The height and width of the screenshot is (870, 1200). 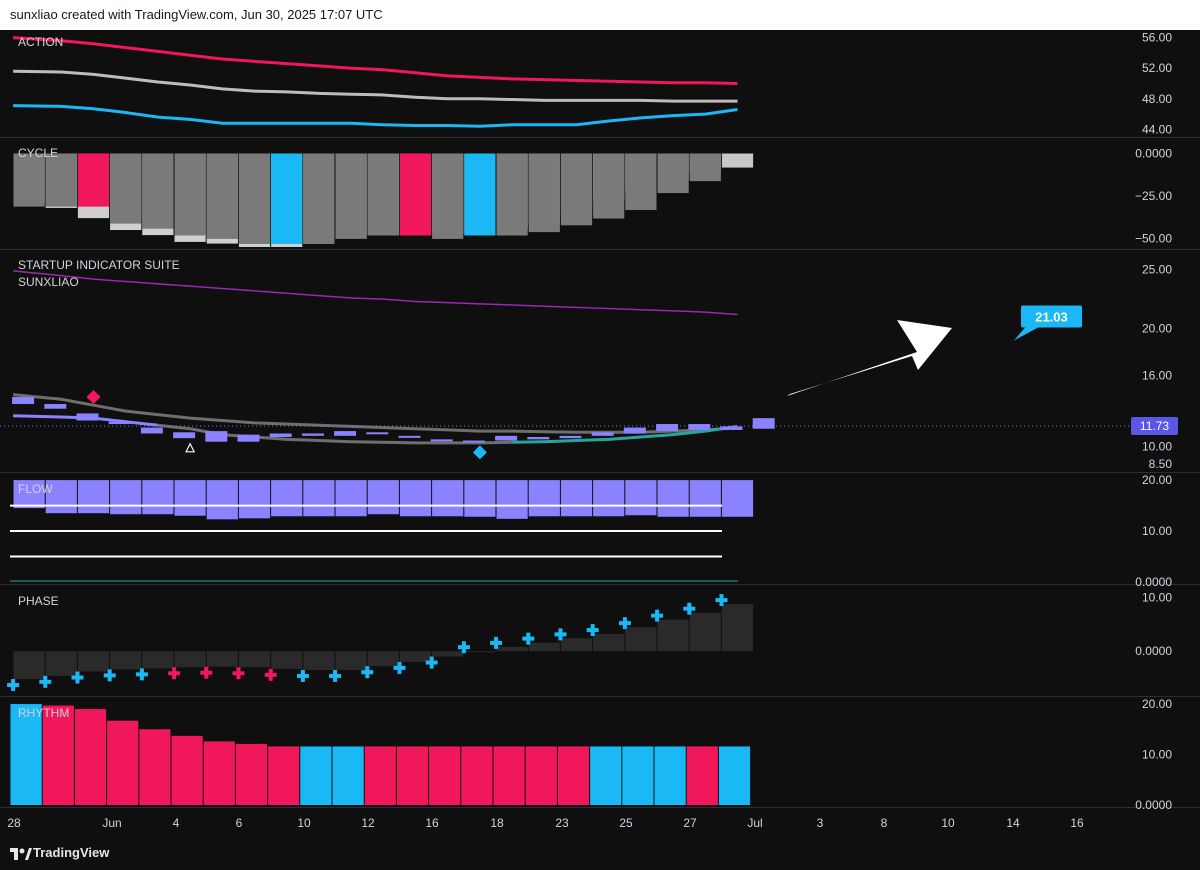 I want to click on pane-title-flow: FLOW, so click(x=35, y=489).